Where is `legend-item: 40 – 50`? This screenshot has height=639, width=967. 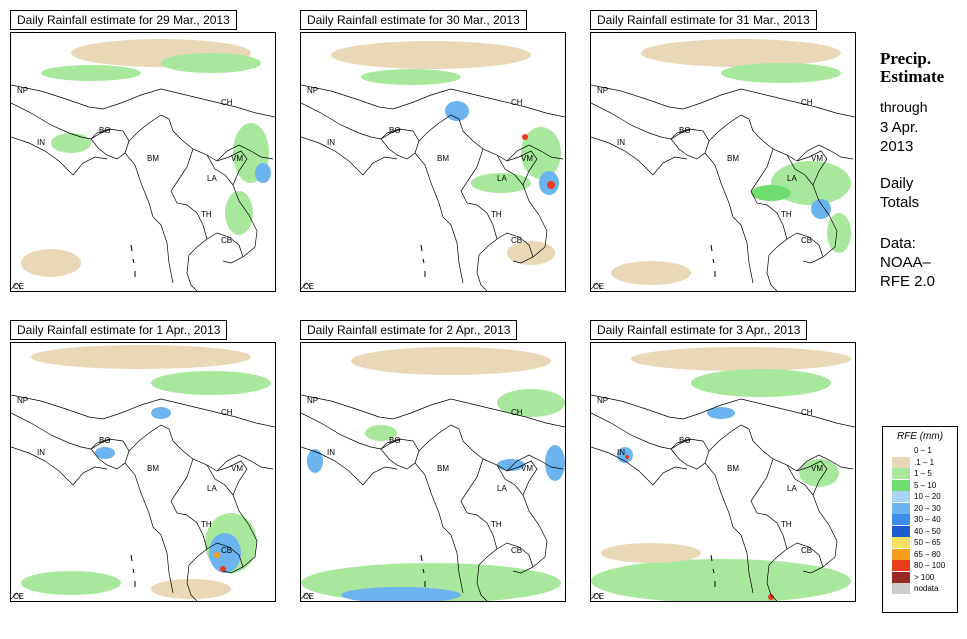
legend-item: 40 – 50 is located at coordinates (920, 531).